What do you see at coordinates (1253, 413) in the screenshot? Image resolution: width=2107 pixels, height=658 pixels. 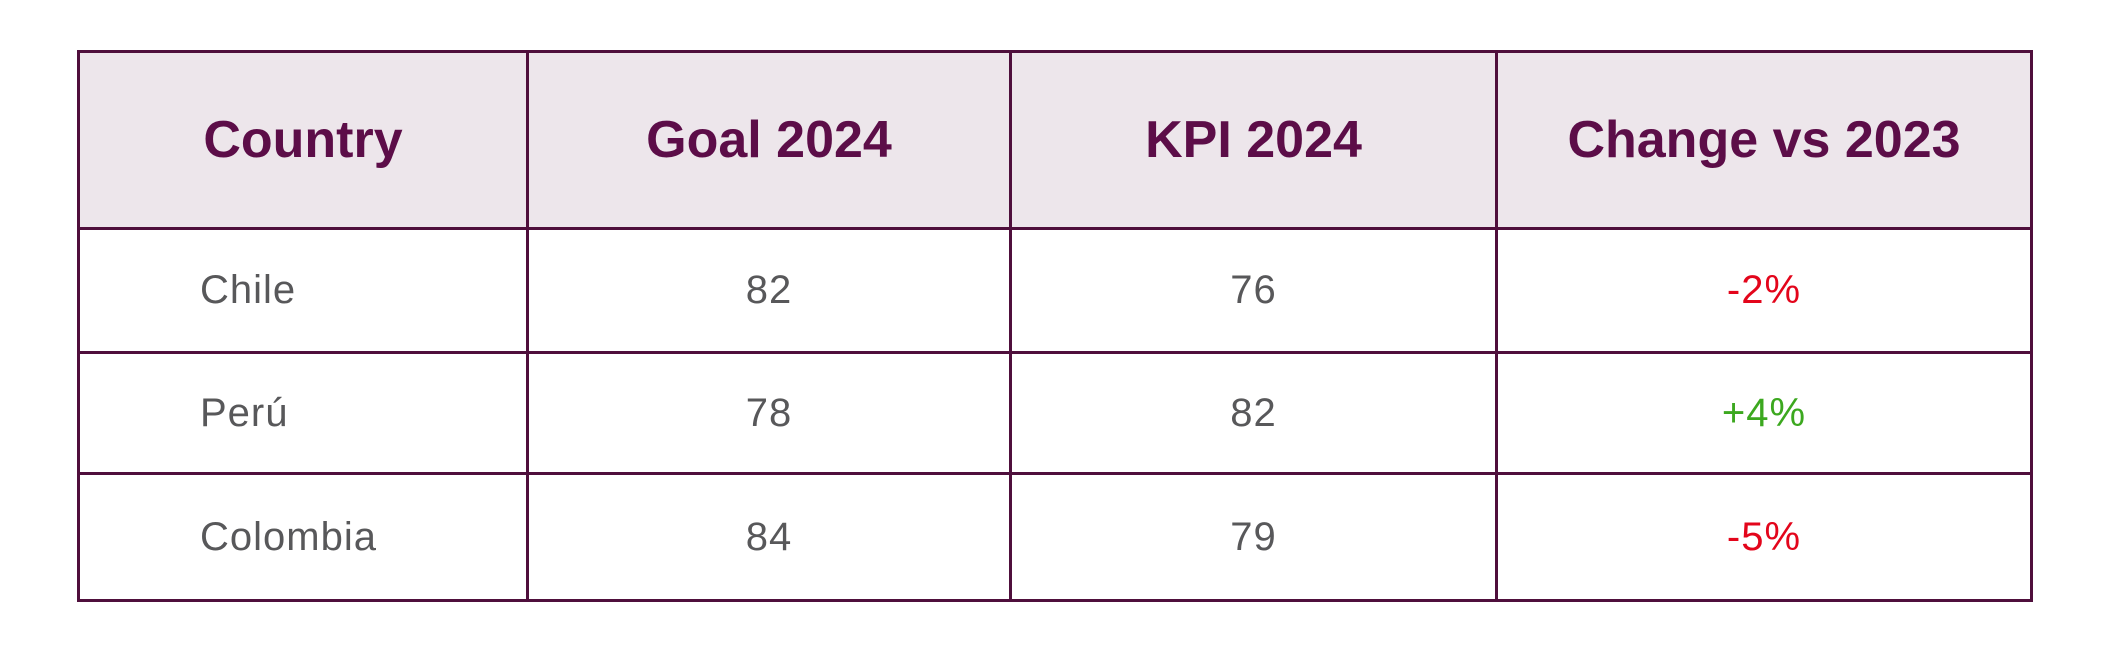 I see `kpi-cell: 82` at bounding box center [1253, 413].